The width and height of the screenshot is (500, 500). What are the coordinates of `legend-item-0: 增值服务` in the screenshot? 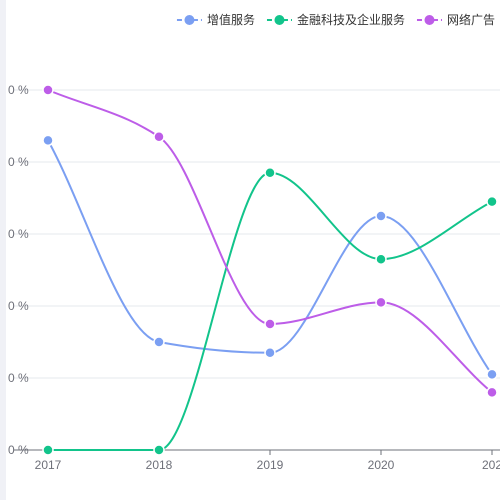 It's located at (215, 19).